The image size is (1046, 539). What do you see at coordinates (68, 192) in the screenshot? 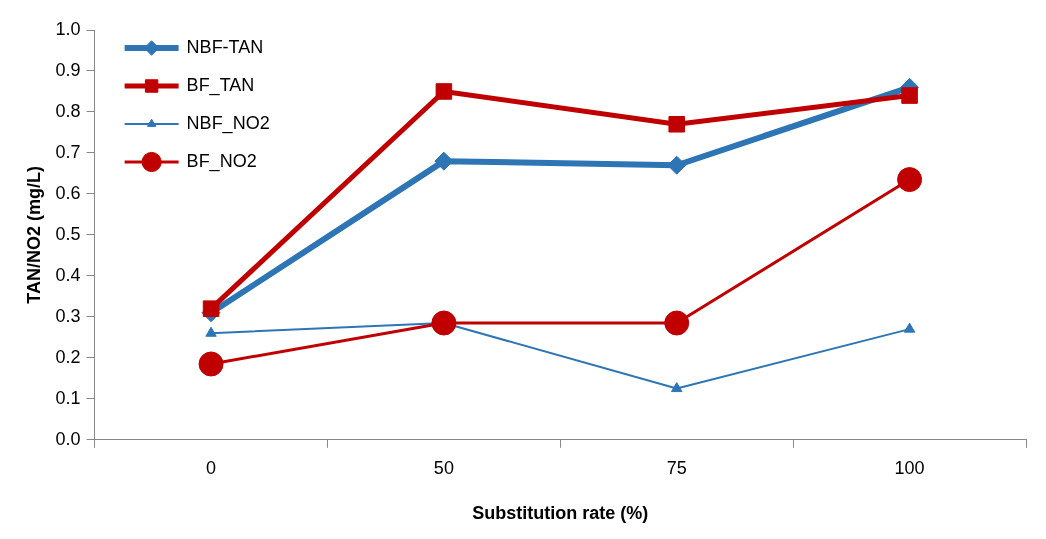
I see `y-tick-label: 0.6` at bounding box center [68, 192].